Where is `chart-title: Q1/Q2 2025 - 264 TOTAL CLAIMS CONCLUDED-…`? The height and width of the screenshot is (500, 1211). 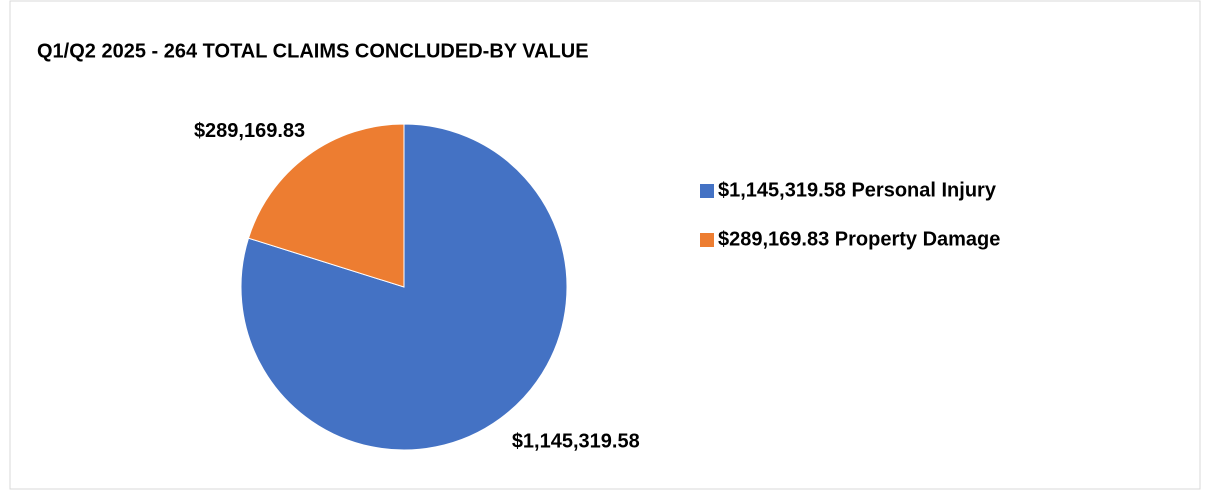
chart-title: Q1/Q2 2025 - 264 TOTAL CLAIMS CONCLUDED-… is located at coordinates (313, 51).